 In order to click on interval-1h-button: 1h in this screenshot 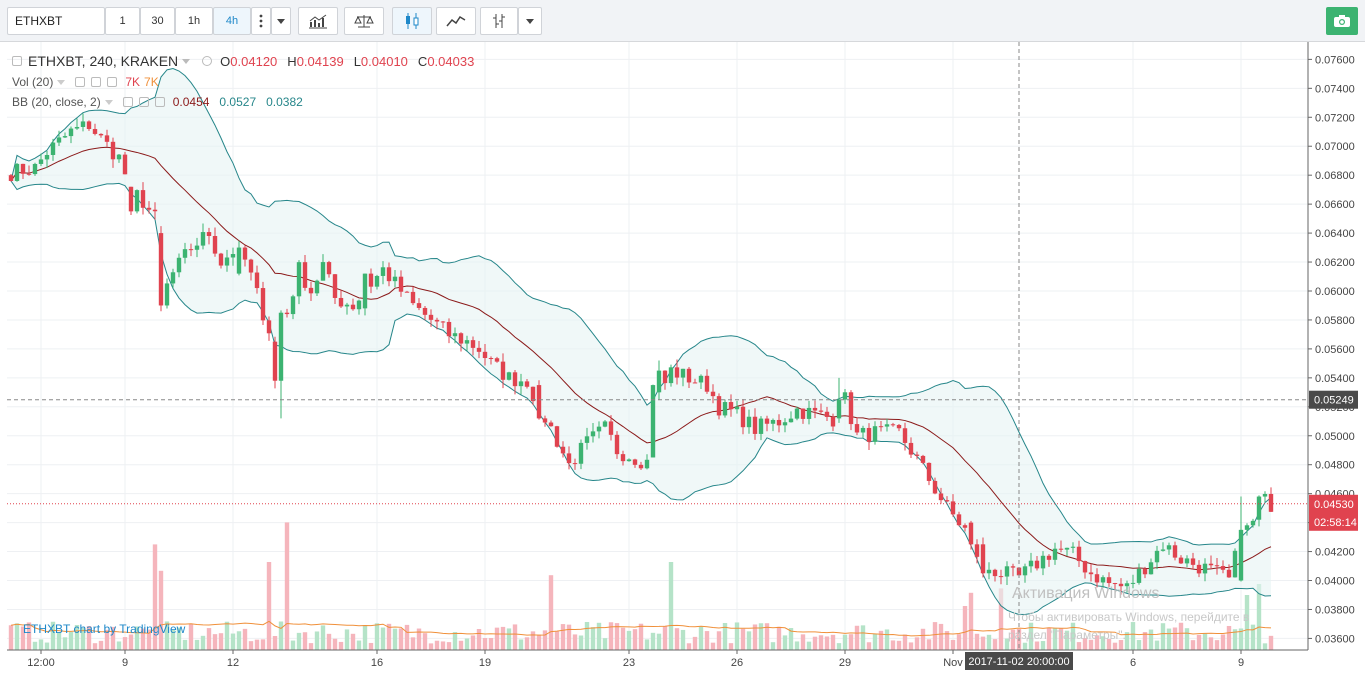, I will do `click(194, 21)`.